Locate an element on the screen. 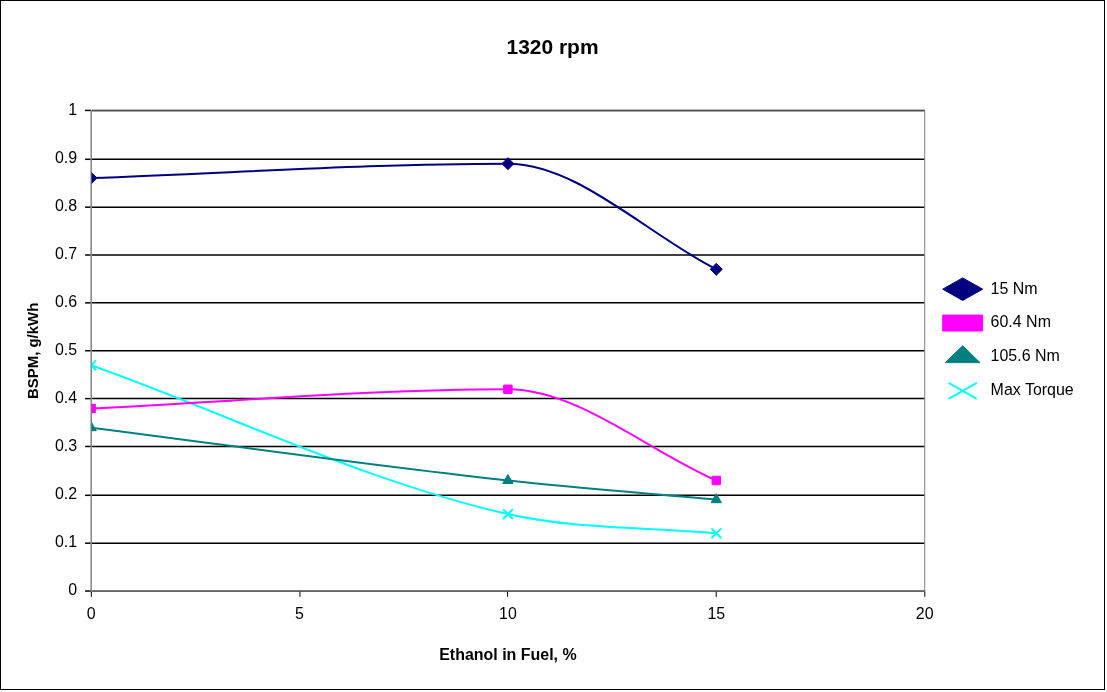 The height and width of the screenshot is (692, 1107). y-tick-label: 0.4 is located at coordinates (66, 398).